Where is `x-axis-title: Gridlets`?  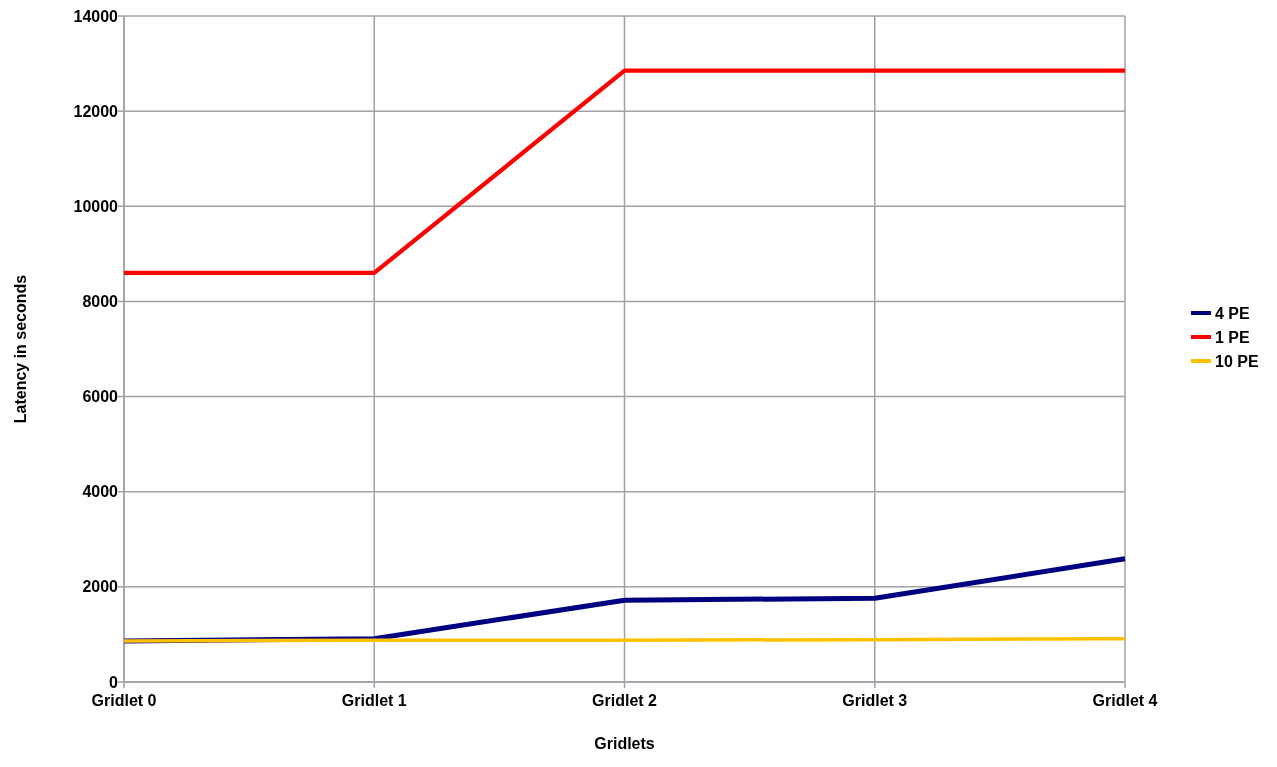
x-axis-title: Gridlets is located at coordinates (624, 743).